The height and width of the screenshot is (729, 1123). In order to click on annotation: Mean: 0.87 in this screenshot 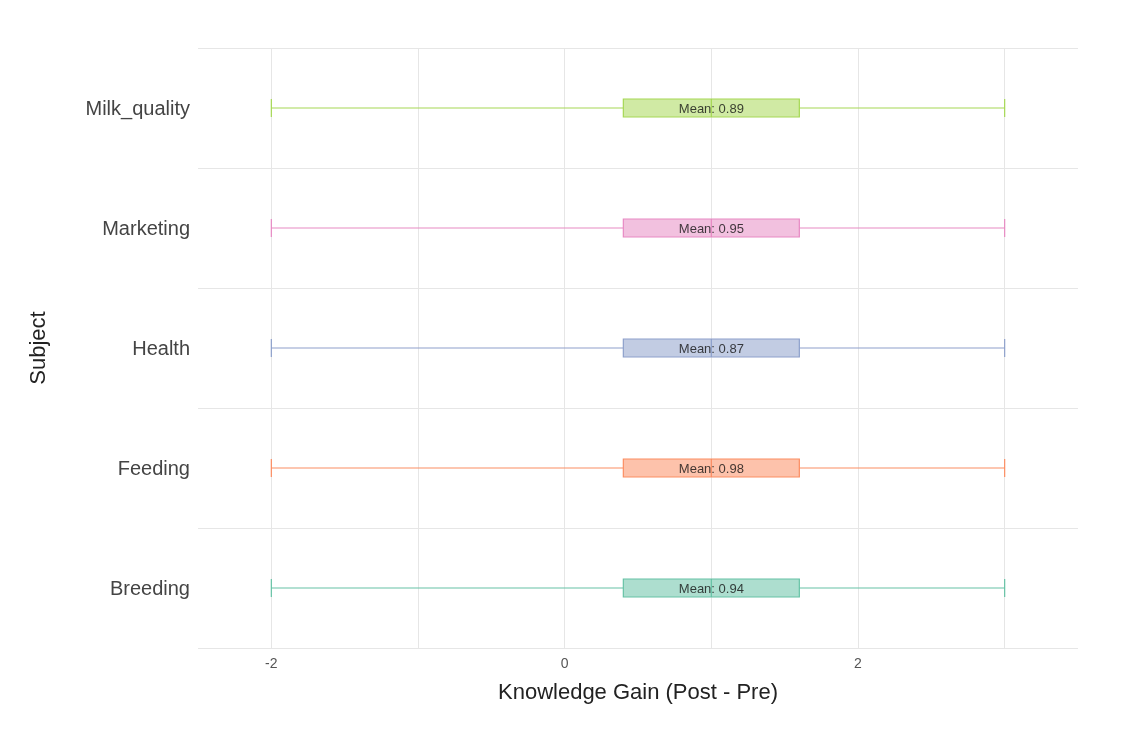, I will do `click(711, 348)`.